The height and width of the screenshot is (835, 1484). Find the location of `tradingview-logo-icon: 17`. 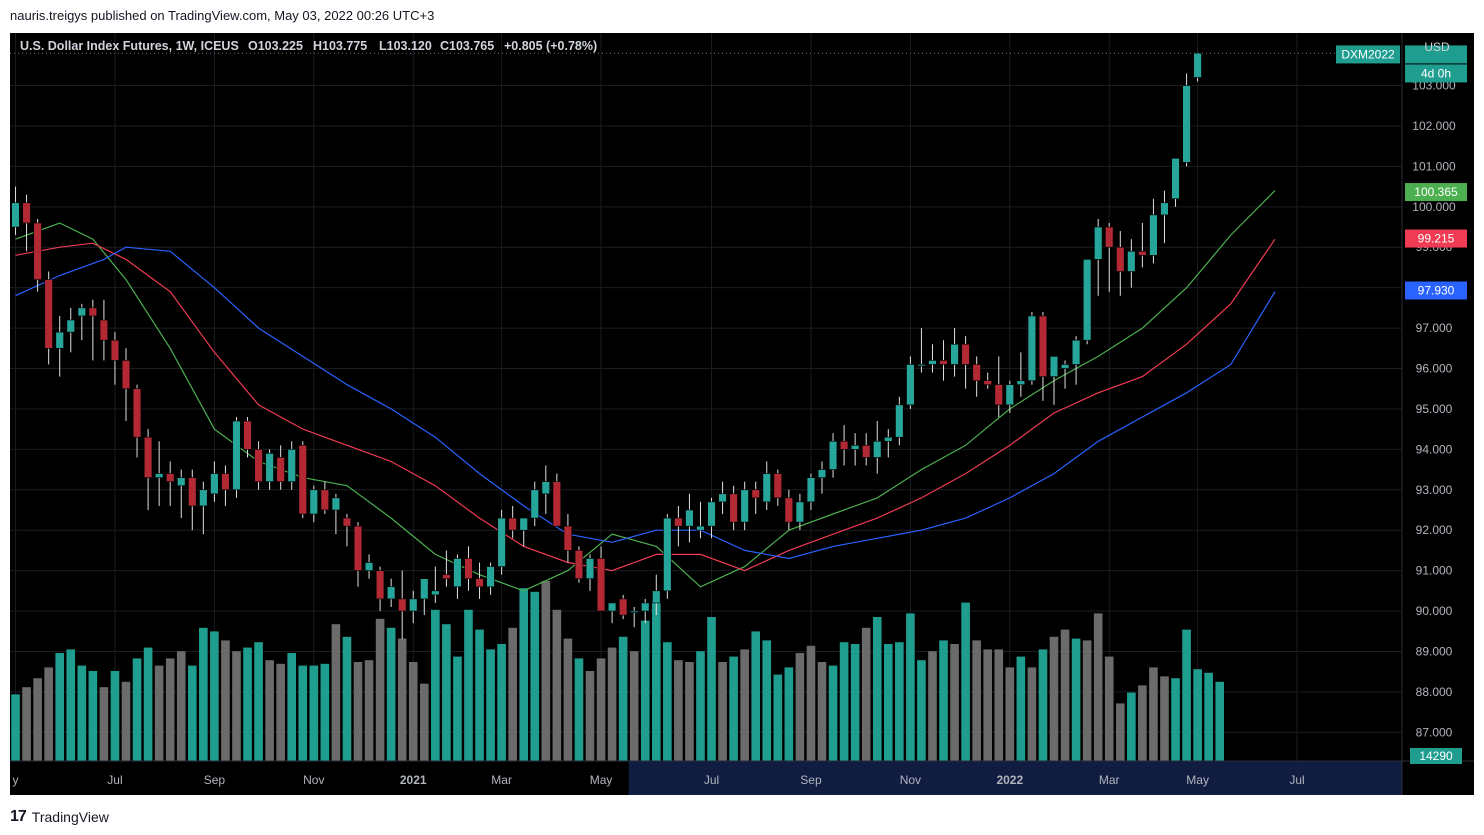

tradingview-logo-icon: 17 is located at coordinates (18, 816).